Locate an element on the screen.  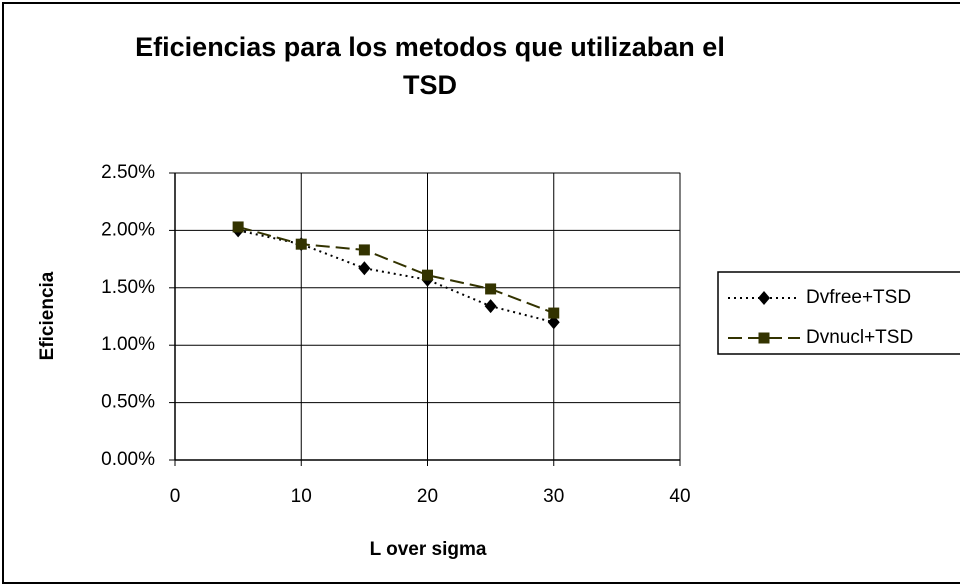
x-tick-label: 20 is located at coordinates (427, 496).